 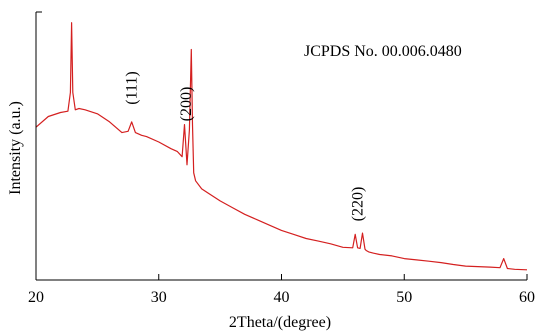 What do you see at coordinates (132, 87) in the screenshot?
I see `peak-label-111: (111)` at bounding box center [132, 87].